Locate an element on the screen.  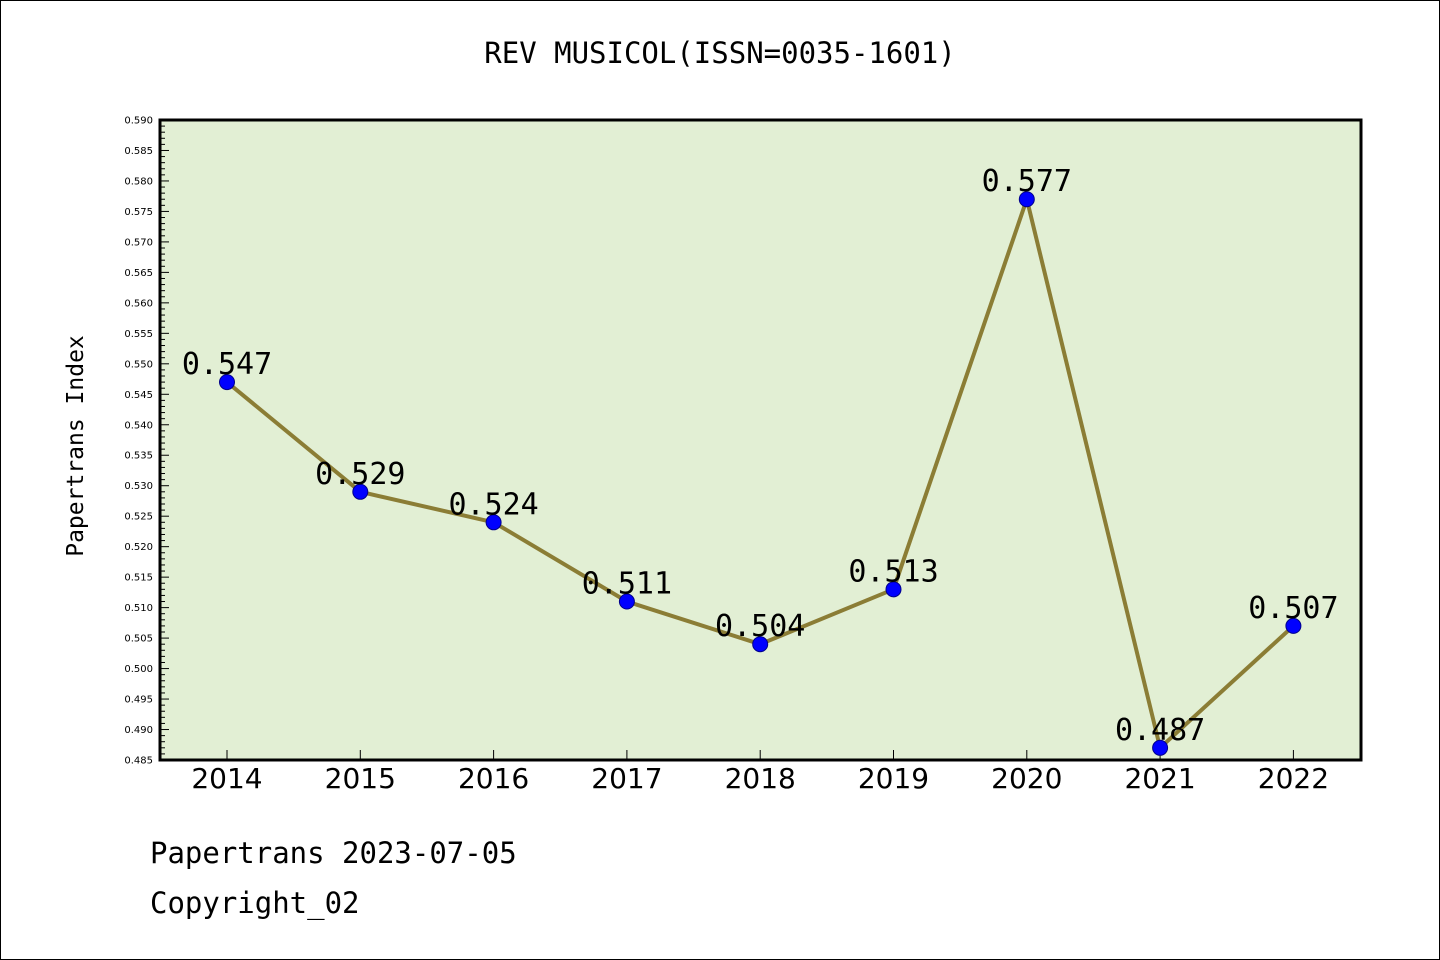
y-tick-label: 0.510 is located at coordinates (138, 608).